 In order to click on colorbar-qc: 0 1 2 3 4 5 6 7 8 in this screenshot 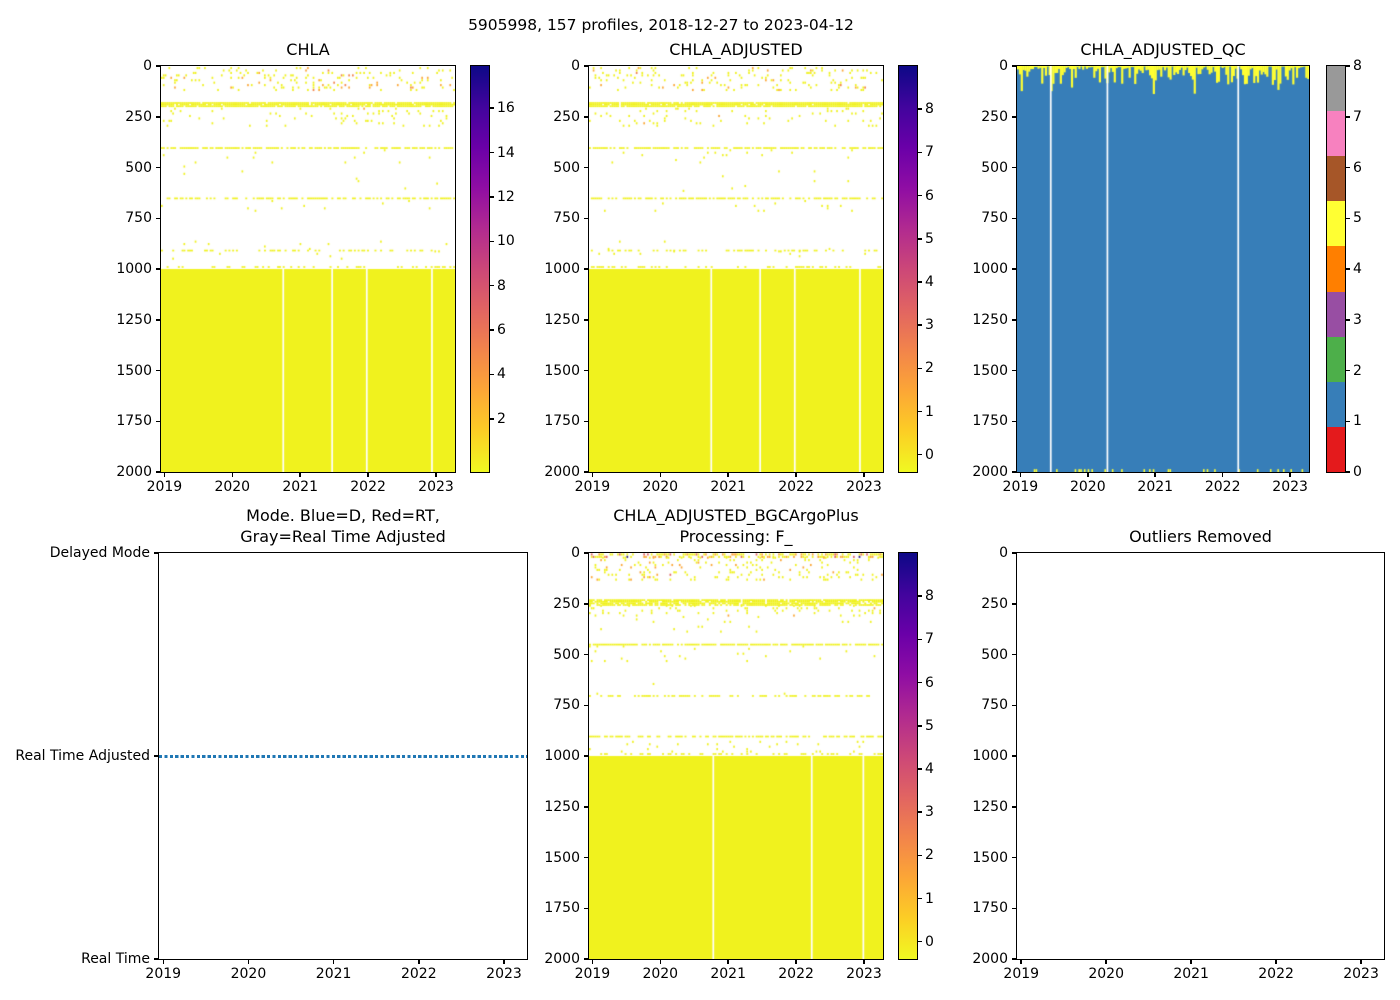, I will do `click(1344, 269)`.